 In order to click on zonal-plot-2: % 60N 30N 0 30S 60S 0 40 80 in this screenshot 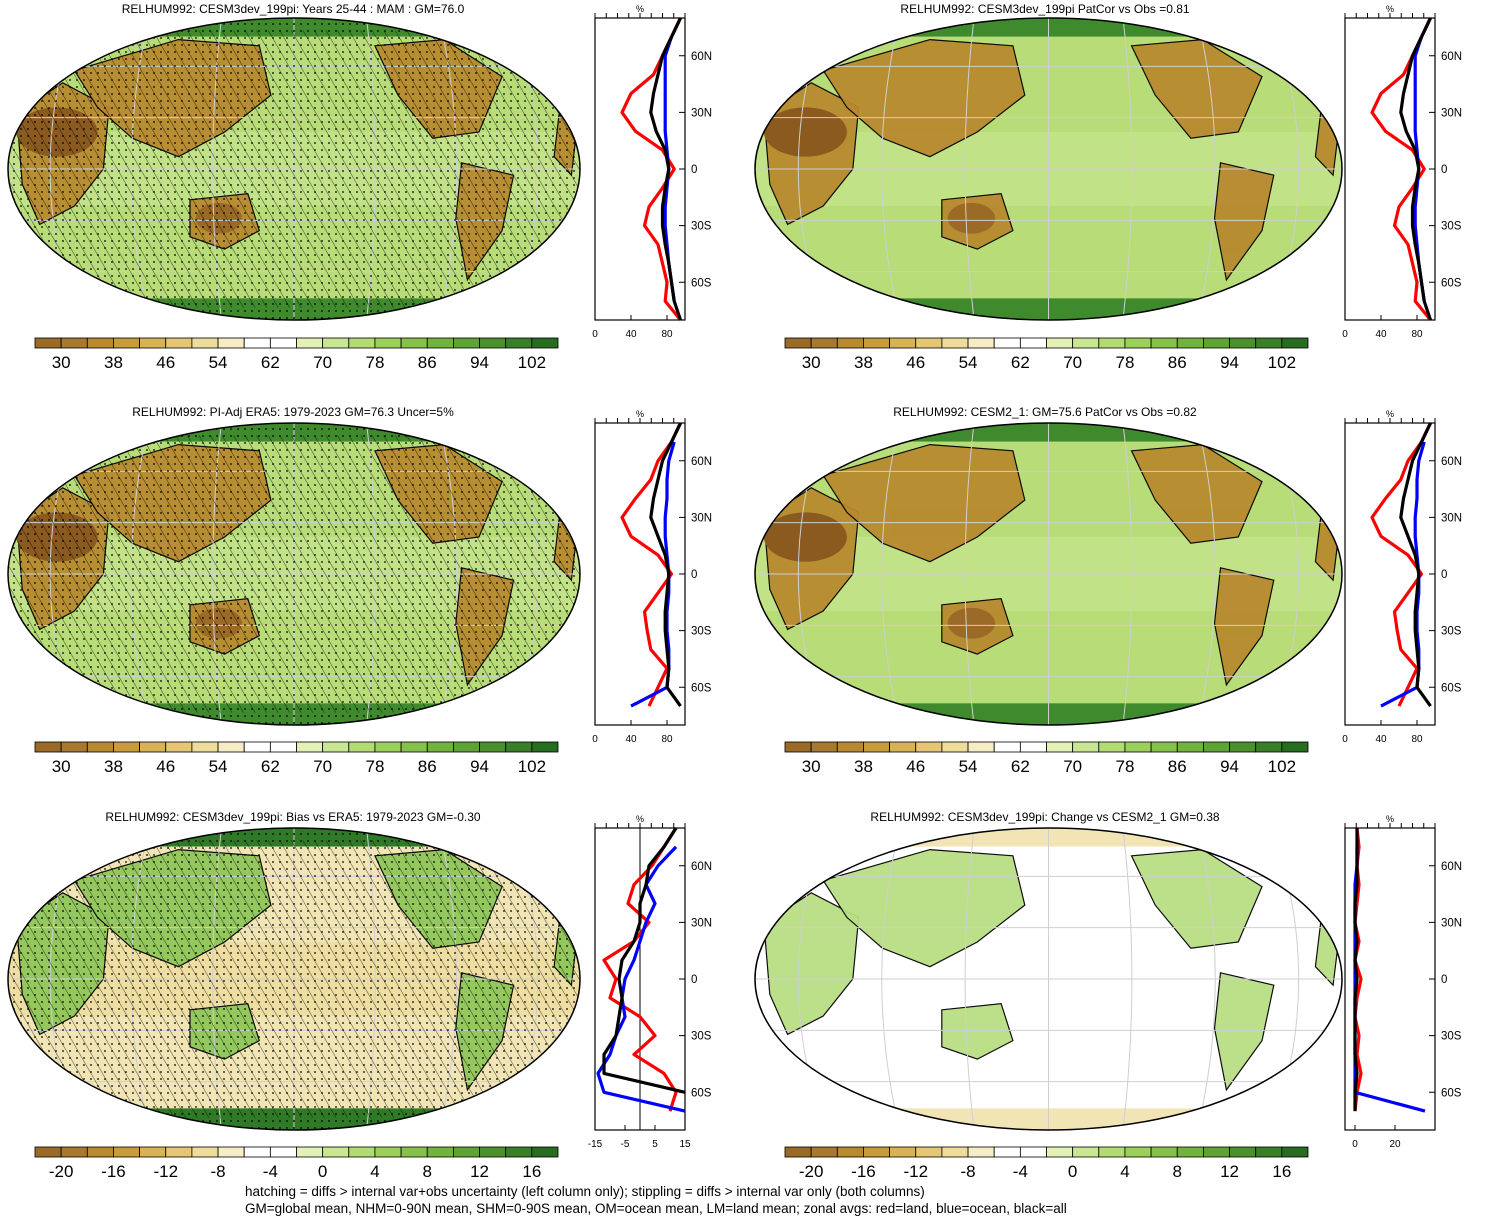, I will do `click(1402, 172)`.